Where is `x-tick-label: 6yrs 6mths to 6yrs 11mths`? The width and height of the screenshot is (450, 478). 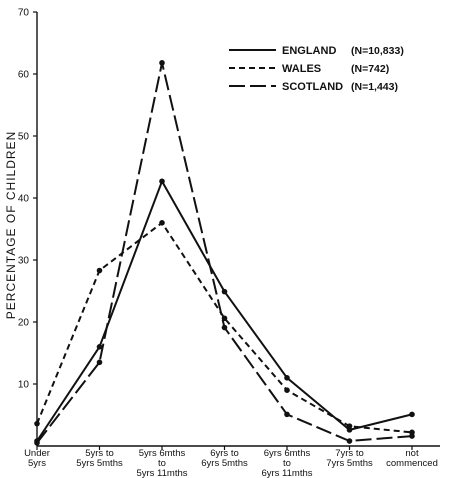 x-tick-label: 6yrs 6mths to 6yrs 11mths is located at coordinates (286, 463).